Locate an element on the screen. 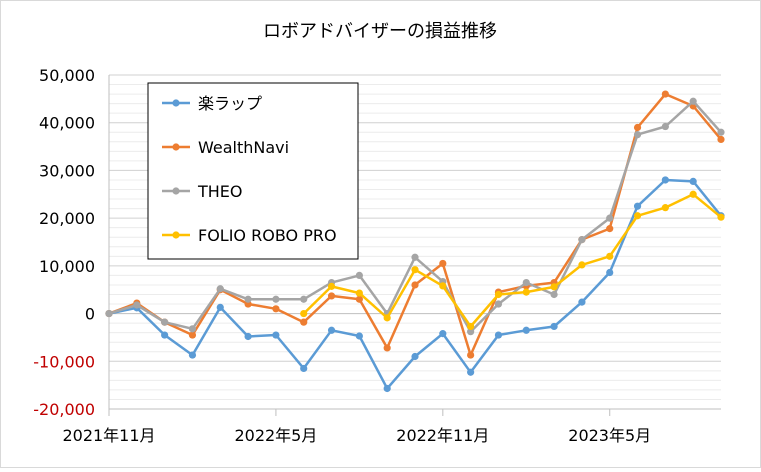 This screenshot has height=472, width=761. x-tick-label: 2023年5月 is located at coordinates (609, 435).